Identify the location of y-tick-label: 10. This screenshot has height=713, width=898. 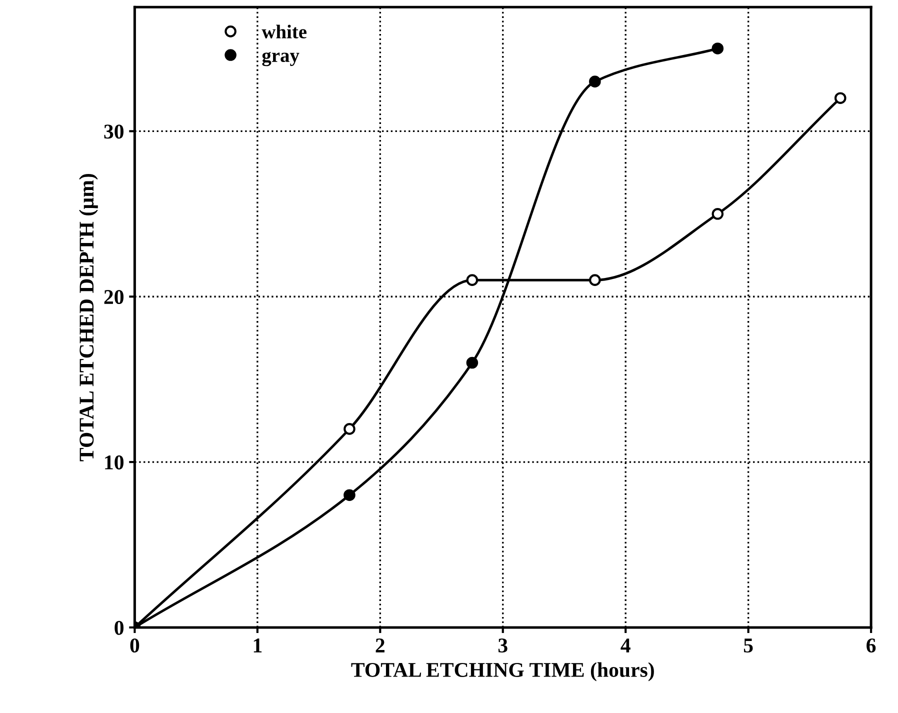
(114, 462).